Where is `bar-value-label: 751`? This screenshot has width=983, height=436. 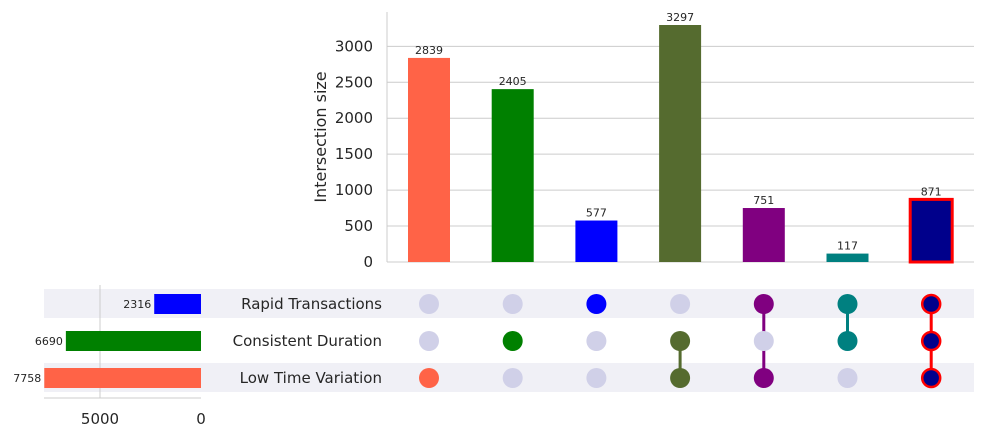 bar-value-label: 751 is located at coordinates (763, 200).